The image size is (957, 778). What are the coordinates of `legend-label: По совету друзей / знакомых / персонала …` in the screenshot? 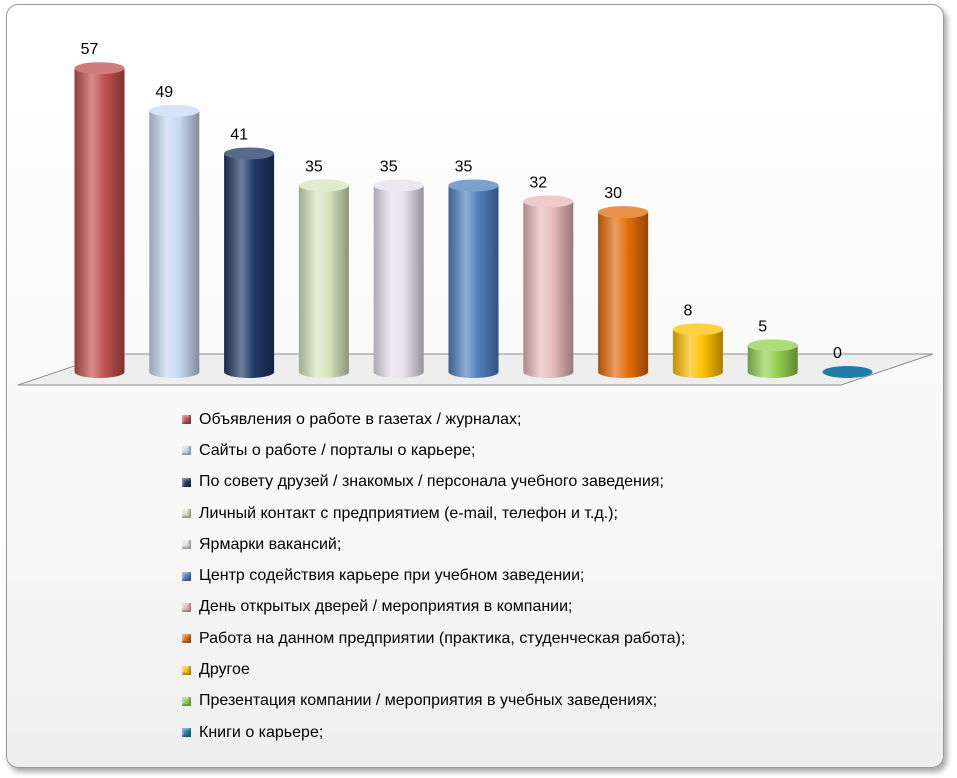 It's located at (431, 482).